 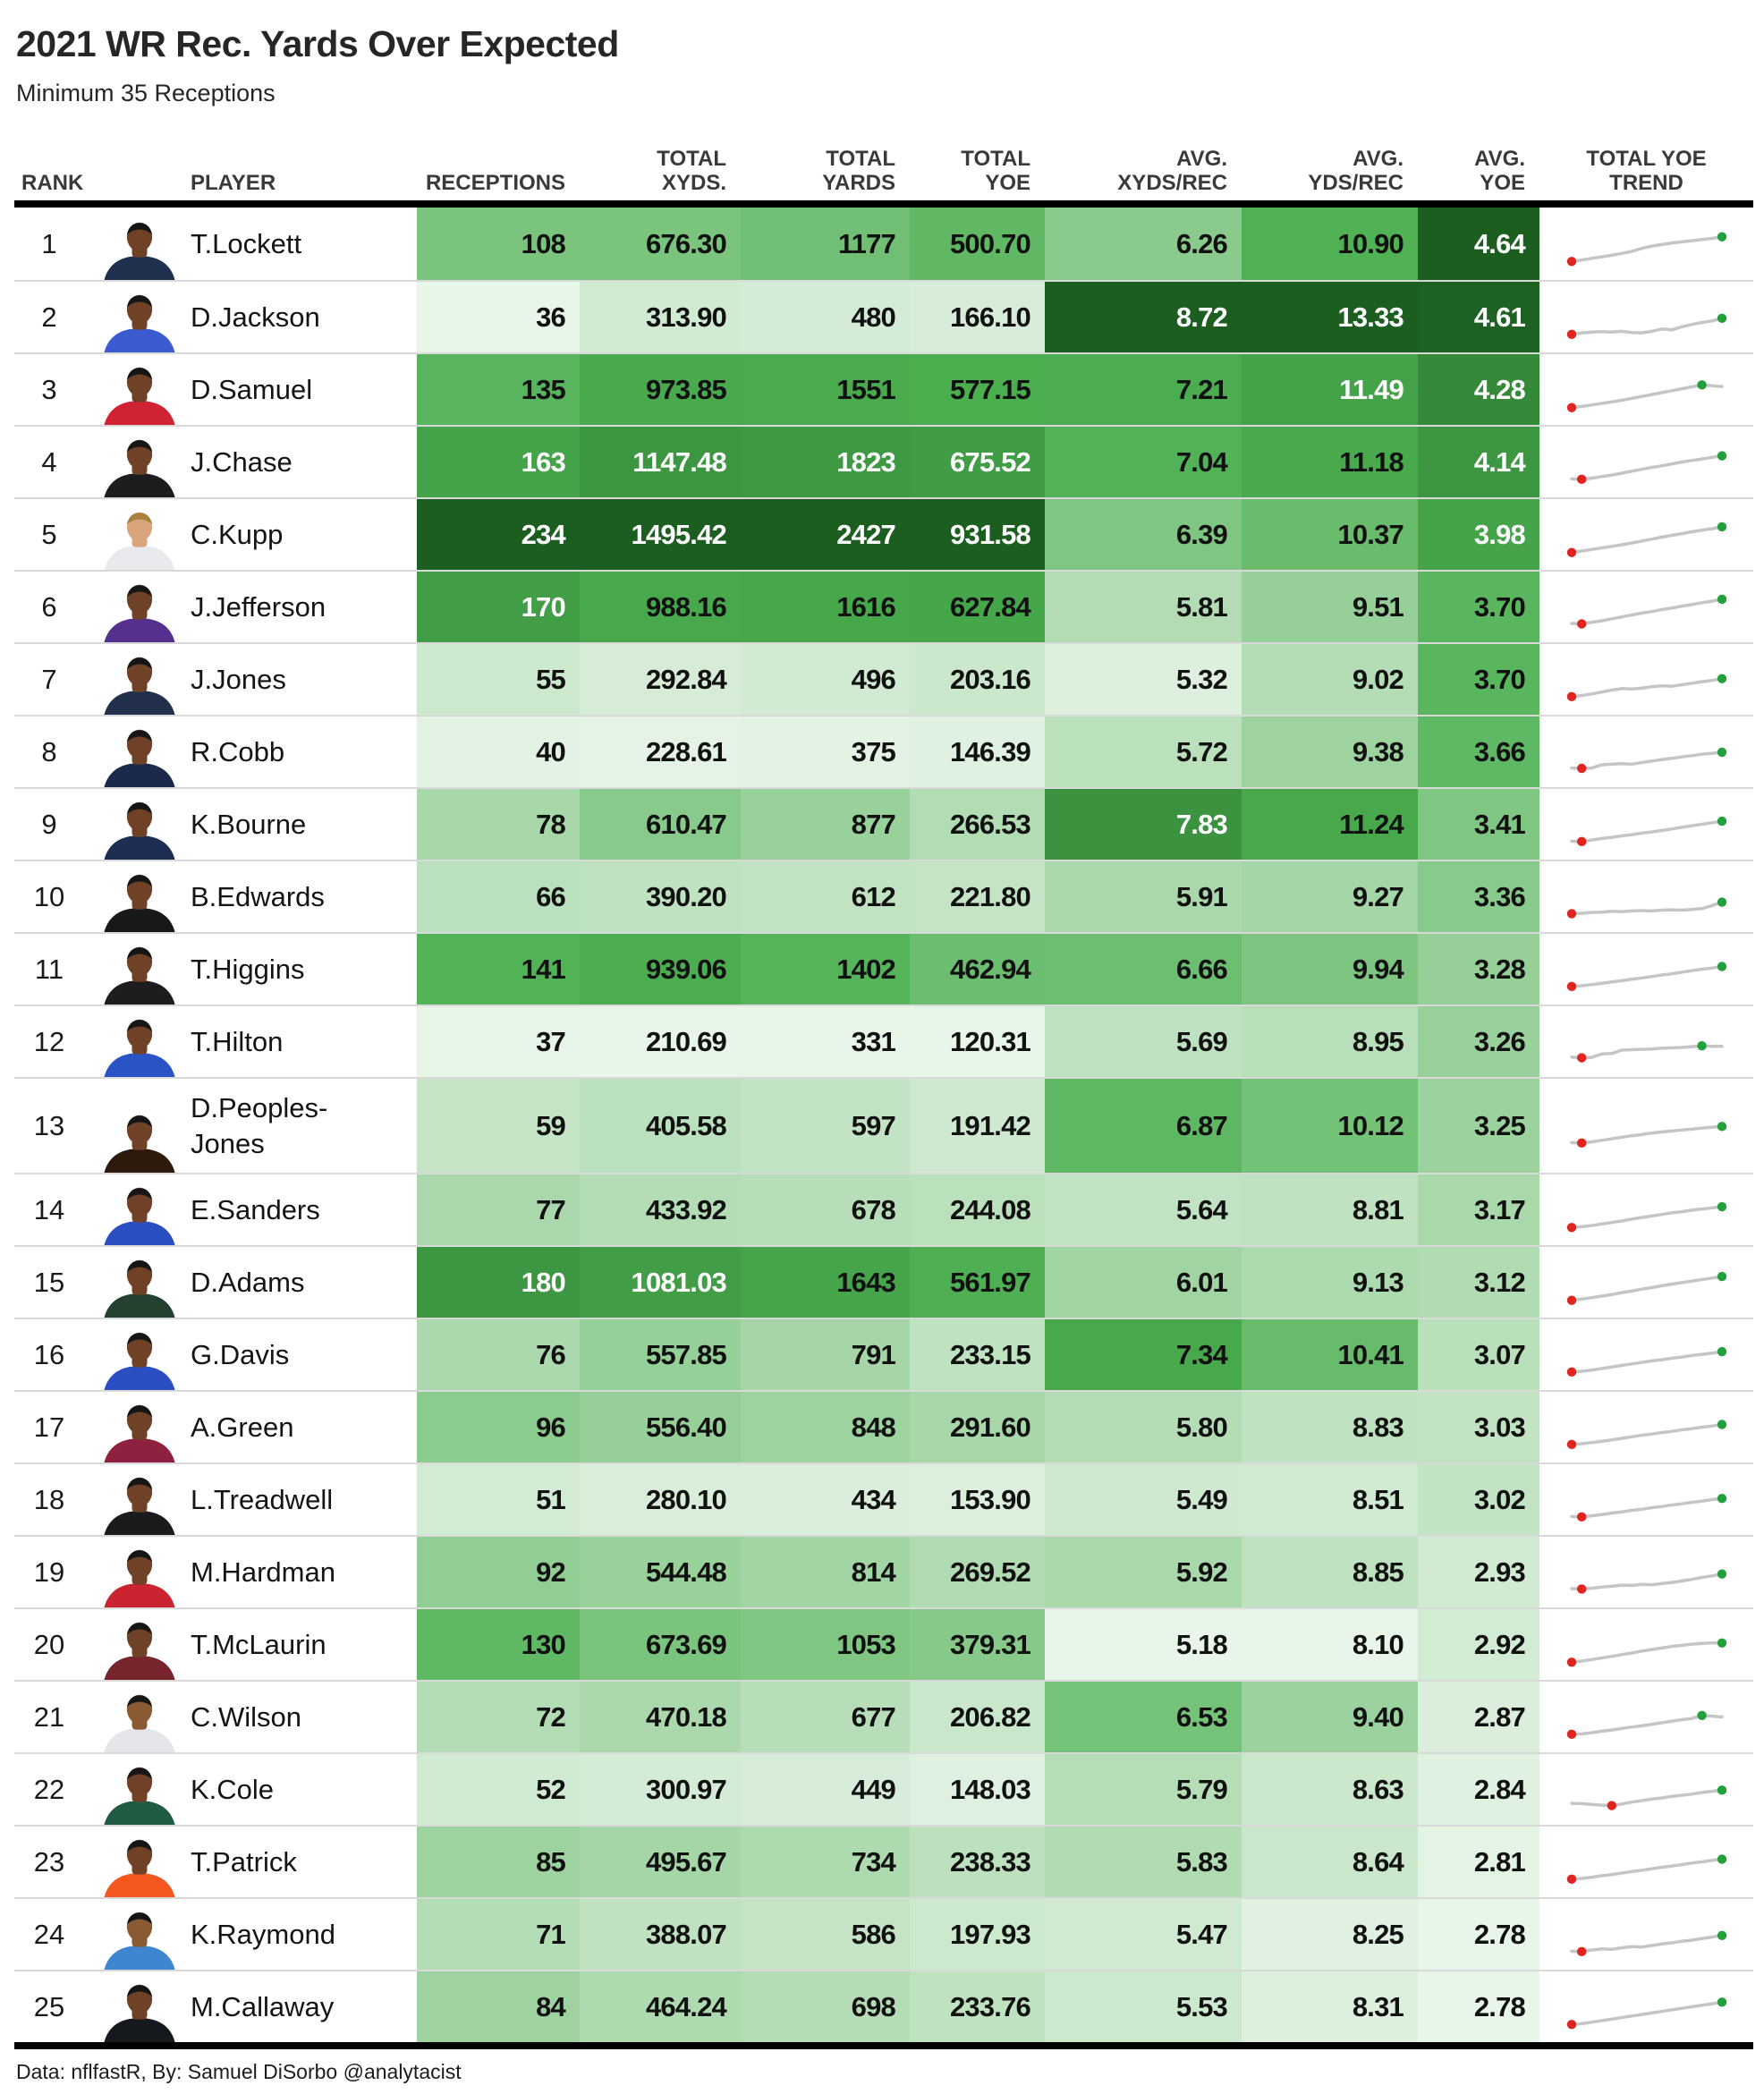 I want to click on cell-receptions: 66, so click(x=498, y=896).